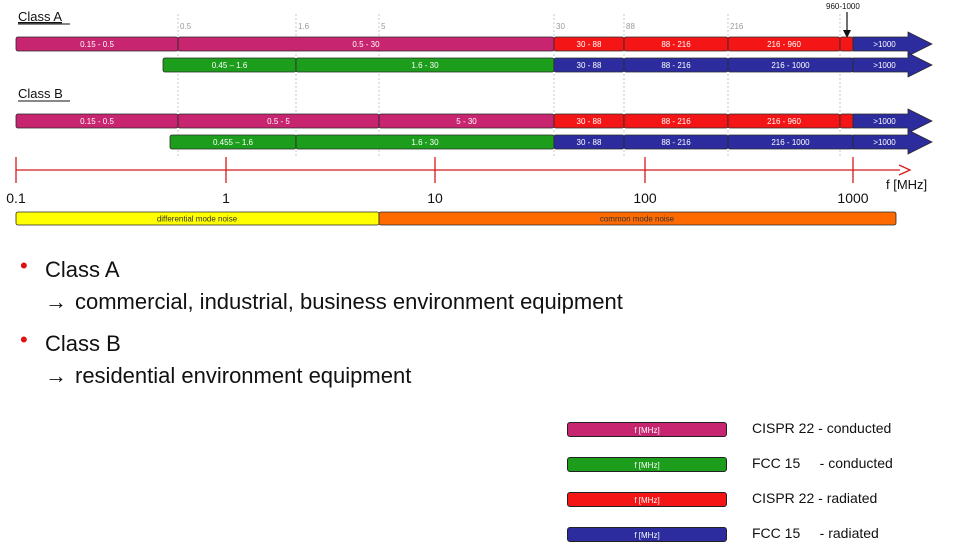  Describe the element at coordinates (366, 44) in the screenshot. I see `band-label: 0.5 - 30` at that location.